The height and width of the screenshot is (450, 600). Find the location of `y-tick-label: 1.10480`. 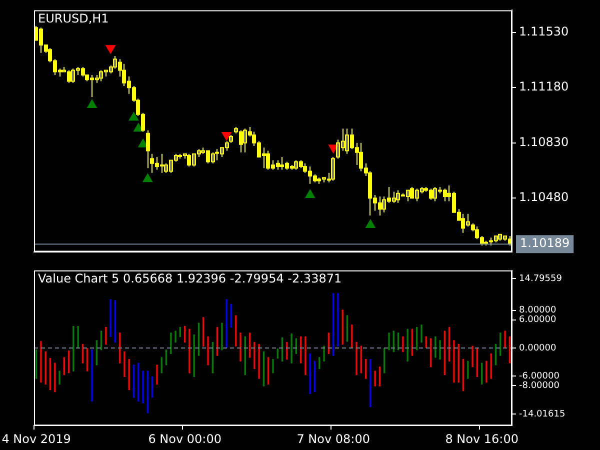

y-tick-label: 1.10480 is located at coordinates (544, 197).